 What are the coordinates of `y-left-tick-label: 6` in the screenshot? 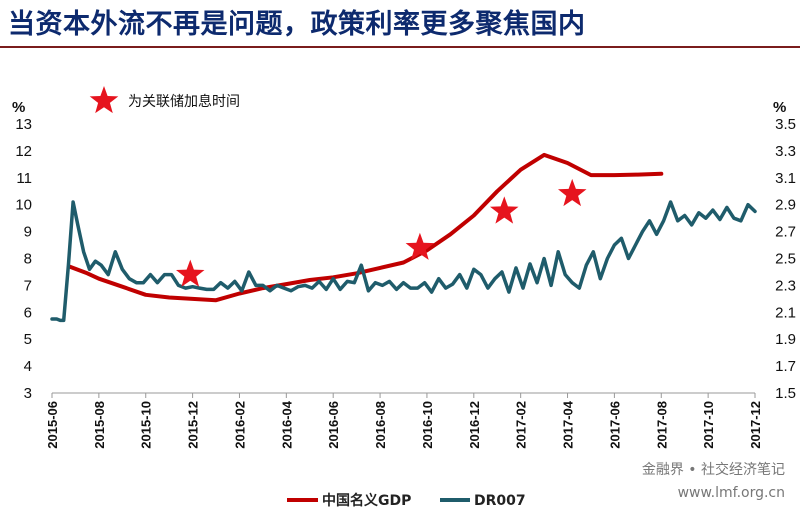 It's located at (28, 312).